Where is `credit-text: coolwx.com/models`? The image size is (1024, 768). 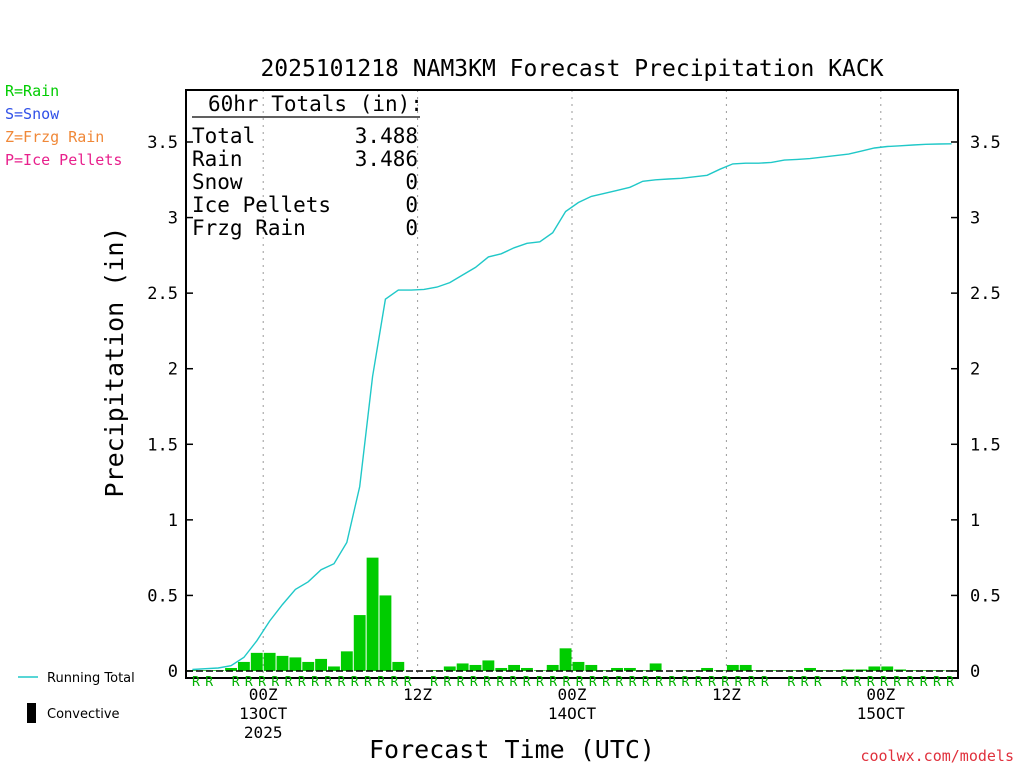 credit-text: coolwx.com/models is located at coordinates (937, 756).